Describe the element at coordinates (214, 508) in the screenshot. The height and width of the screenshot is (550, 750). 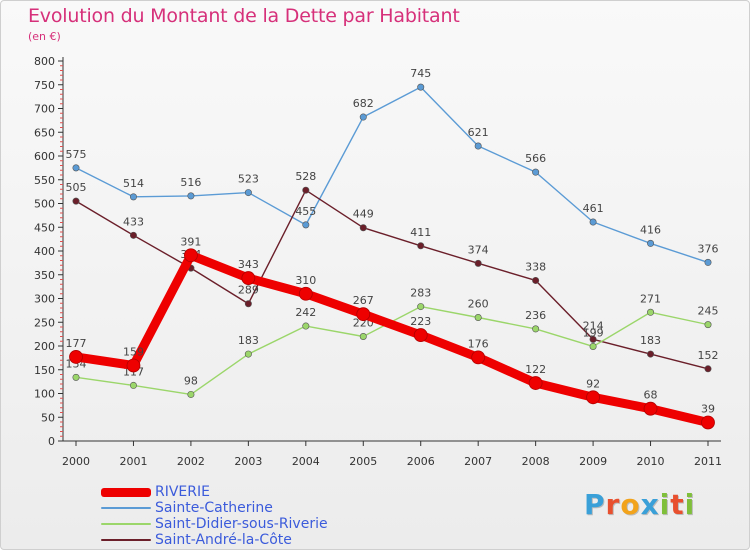
I see `legend-label: Sainte-Catherine` at that location.